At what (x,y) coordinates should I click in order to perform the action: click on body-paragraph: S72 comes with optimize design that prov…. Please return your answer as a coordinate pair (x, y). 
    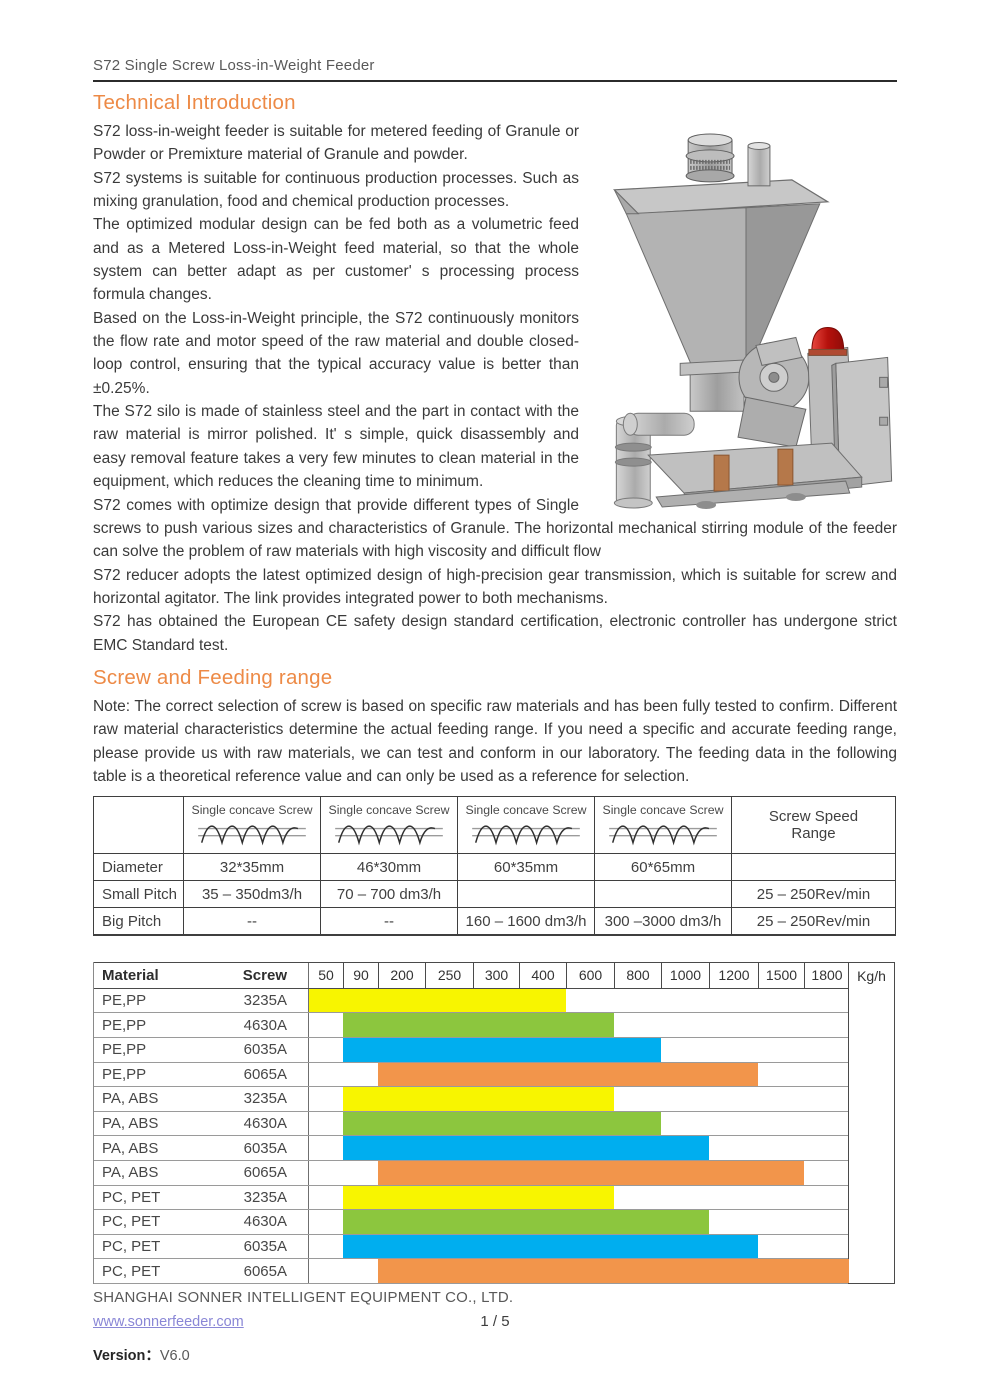
    Looking at the image, I should click on (495, 528).